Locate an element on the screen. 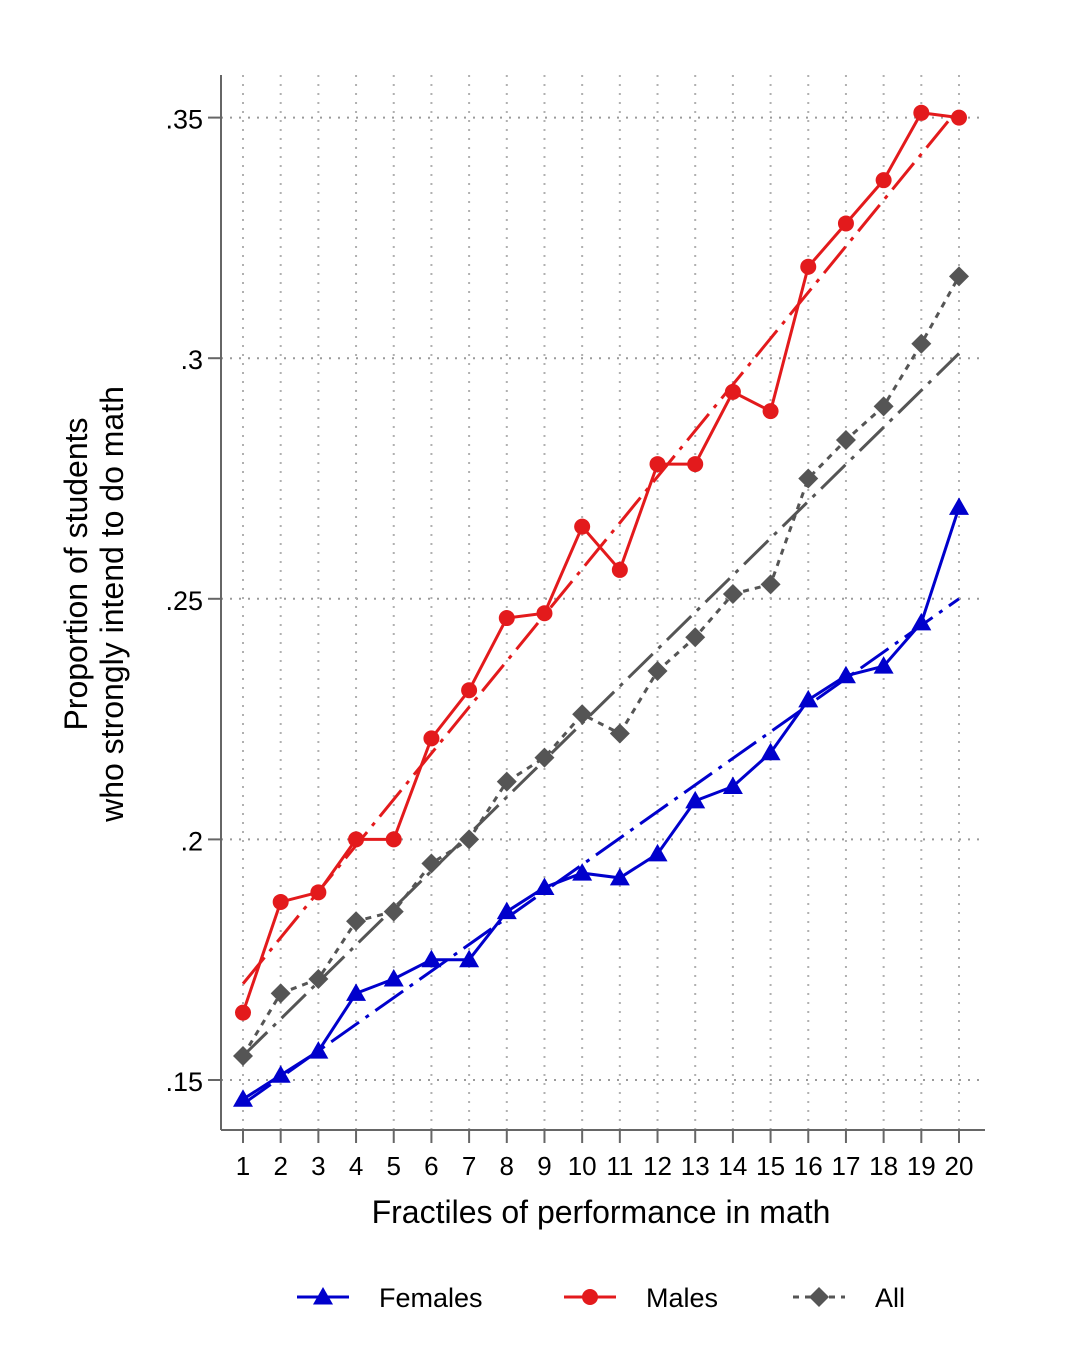 The height and width of the screenshot is (1350, 1080). y-tick-label: .35 is located at coordinates (184, 120).